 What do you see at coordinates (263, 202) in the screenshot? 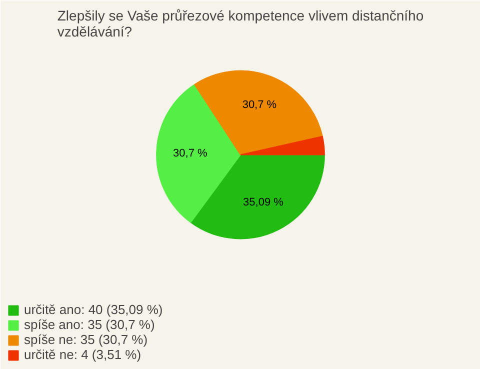
I see `data-label: 35,09 %` at bounding box center [263, 202].